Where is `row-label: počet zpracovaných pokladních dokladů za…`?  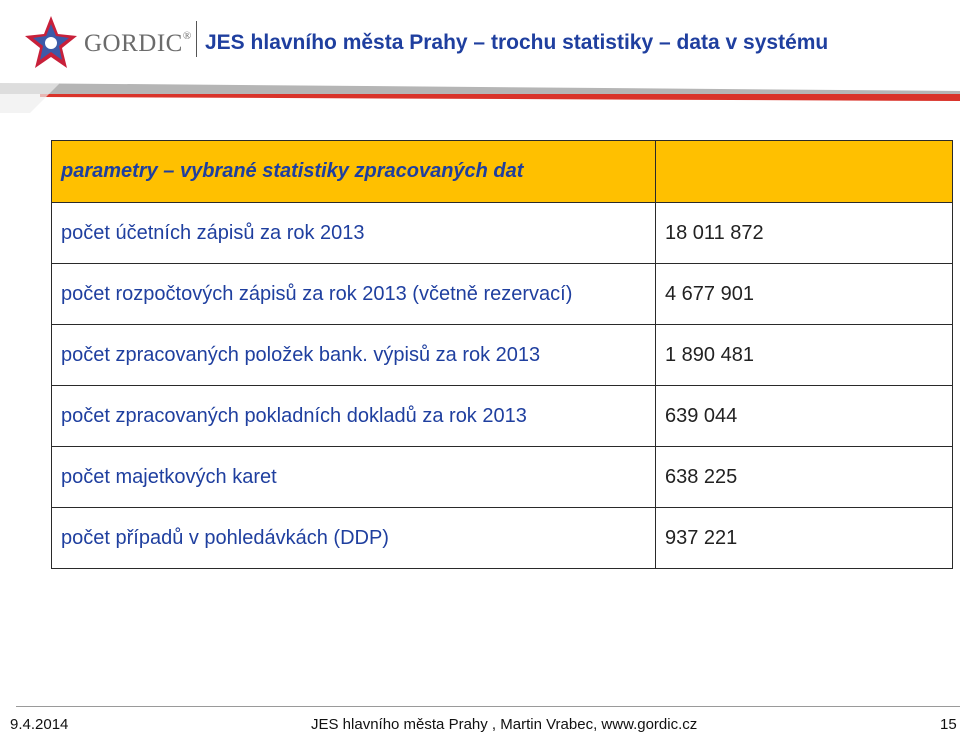 row-label: počet zpracovaných pokladních dokladů za… is located at coordinates (353, 416).